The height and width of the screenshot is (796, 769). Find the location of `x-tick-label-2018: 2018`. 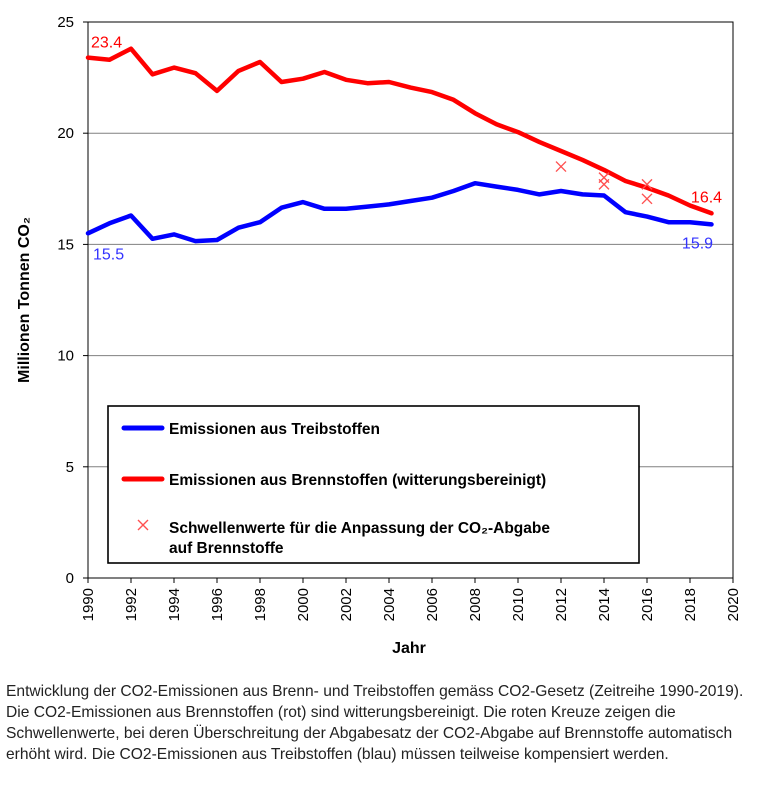

x-tick-label-2018: 2018 is located at coordinates (690, 604).